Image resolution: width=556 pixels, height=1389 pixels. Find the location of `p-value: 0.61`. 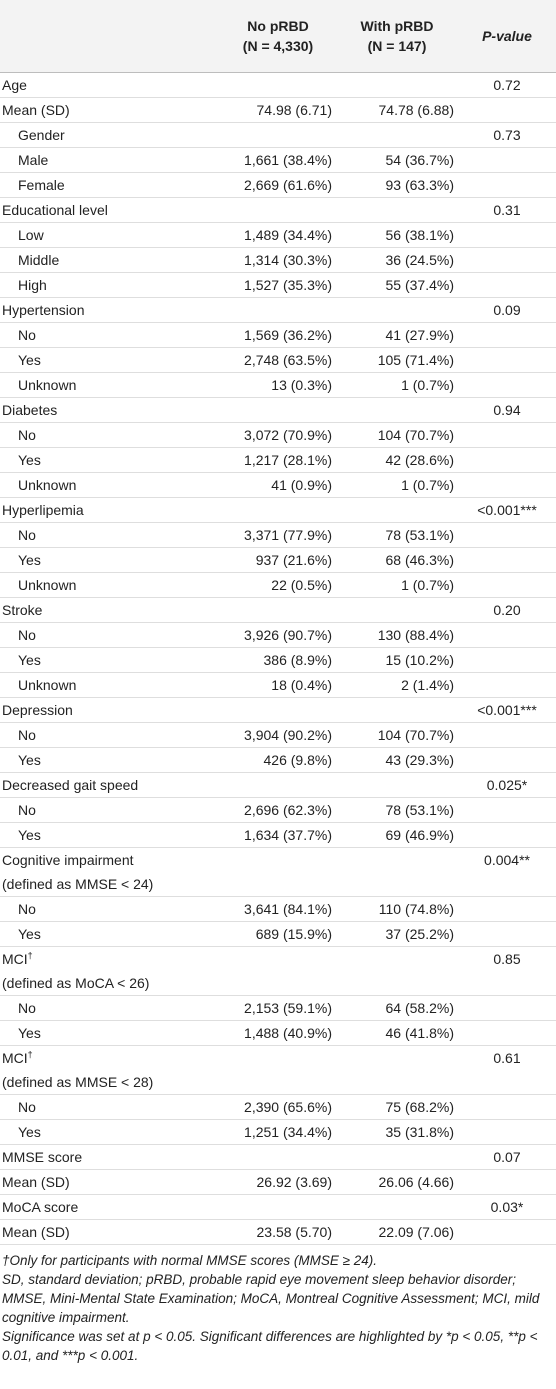

p-value: 0.61 is located at coordinates (507, 1070).